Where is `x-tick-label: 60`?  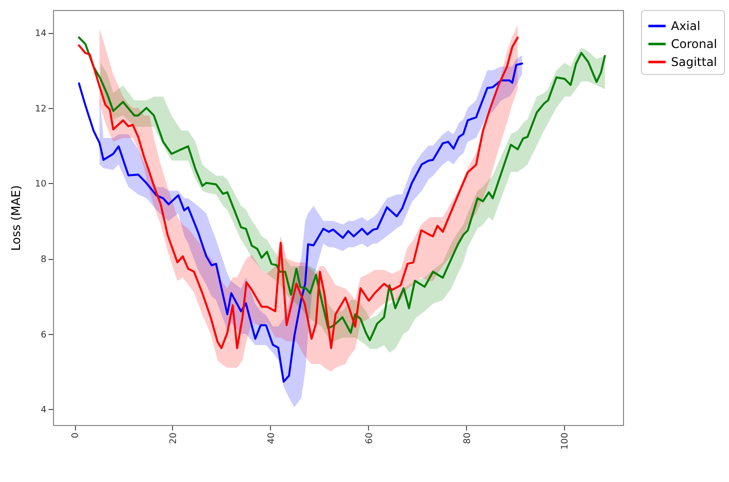
x-tick-label: 60 is located at coordinates (369, 438).